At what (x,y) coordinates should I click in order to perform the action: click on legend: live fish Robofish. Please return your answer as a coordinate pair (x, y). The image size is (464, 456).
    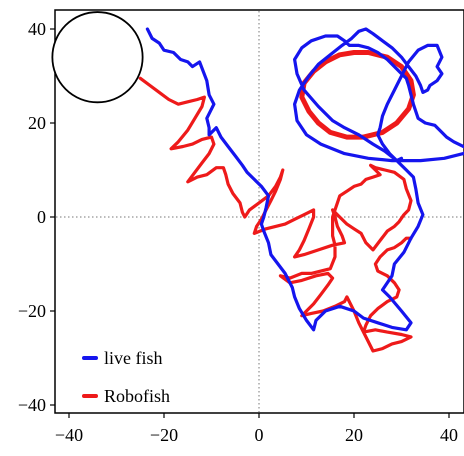
    Looking at the image, I should click on (126, 377).